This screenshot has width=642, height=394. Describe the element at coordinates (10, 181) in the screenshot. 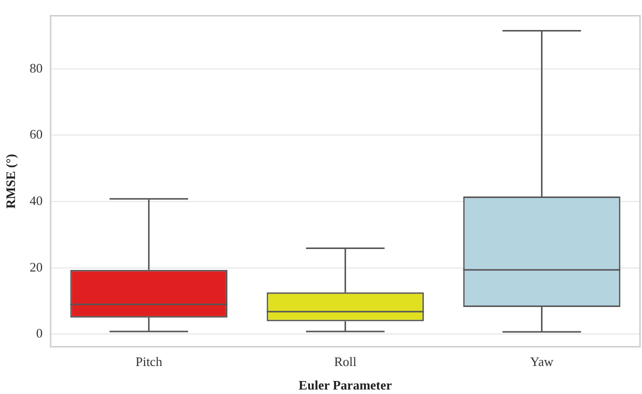

I see `y-axis-title: RMSE (°)` at that location.